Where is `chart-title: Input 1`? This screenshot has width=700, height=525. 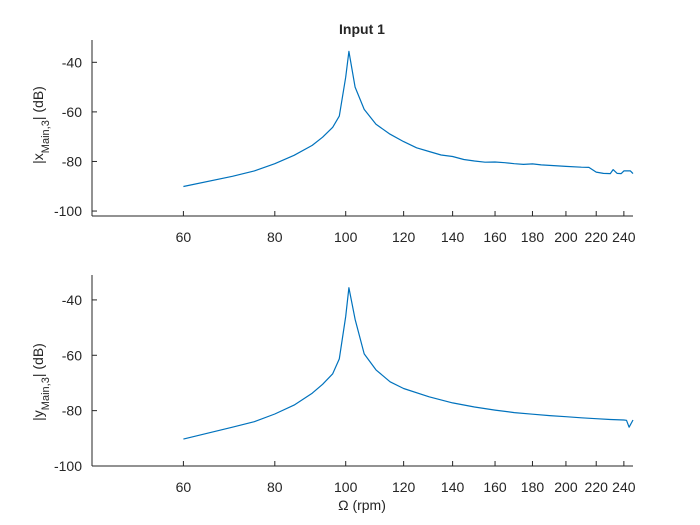 chart-title: Input 1 is located at coordinates (362, 29).